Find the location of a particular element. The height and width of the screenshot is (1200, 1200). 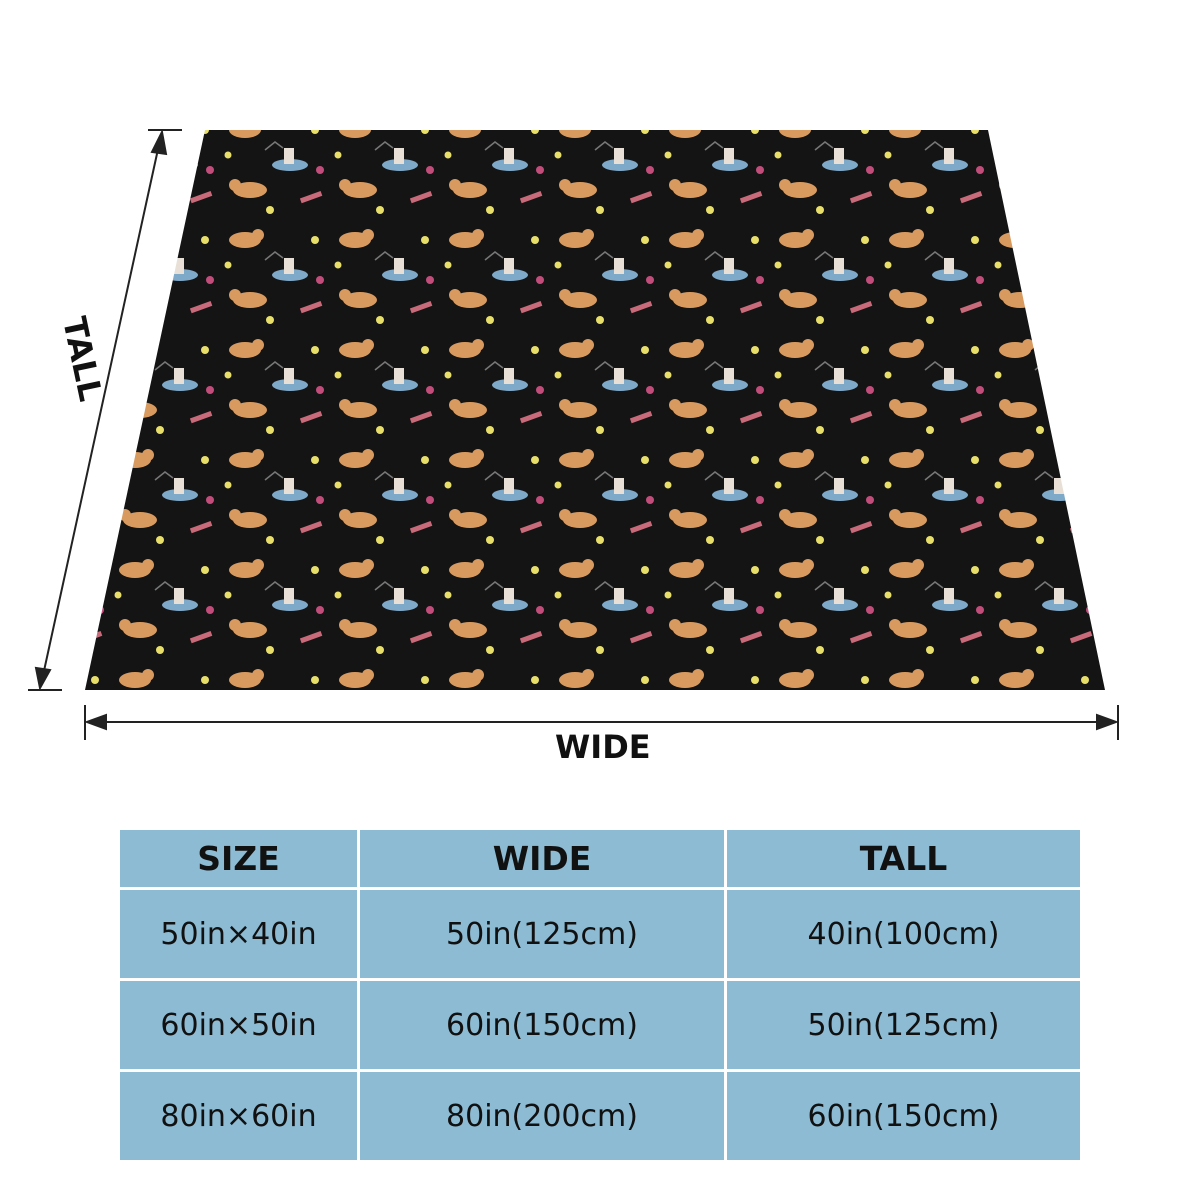

table-row: 50in×40in 50in(125cm) 40in(100cm) is located at coordinates (600, 934).